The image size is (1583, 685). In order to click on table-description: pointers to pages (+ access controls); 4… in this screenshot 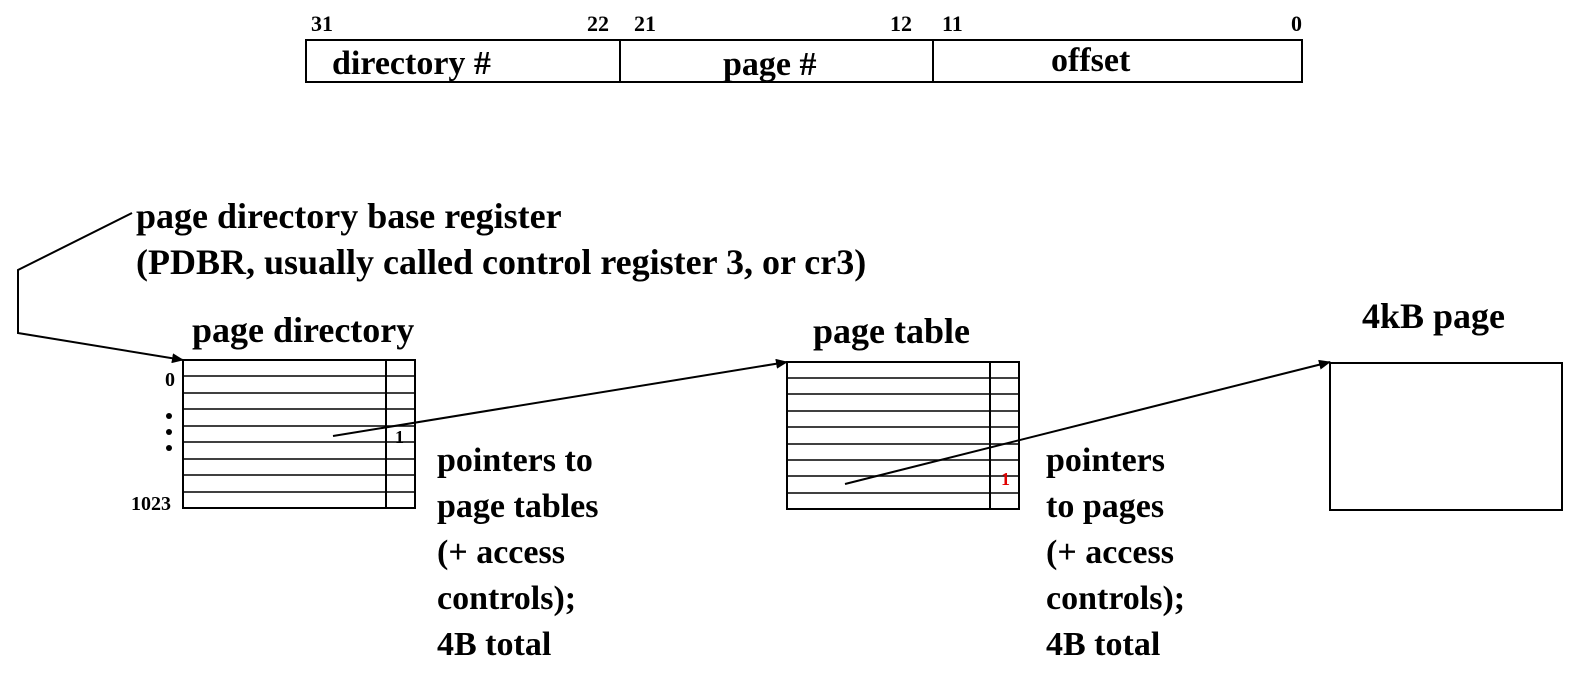, I will do `click(1115, 553)`.